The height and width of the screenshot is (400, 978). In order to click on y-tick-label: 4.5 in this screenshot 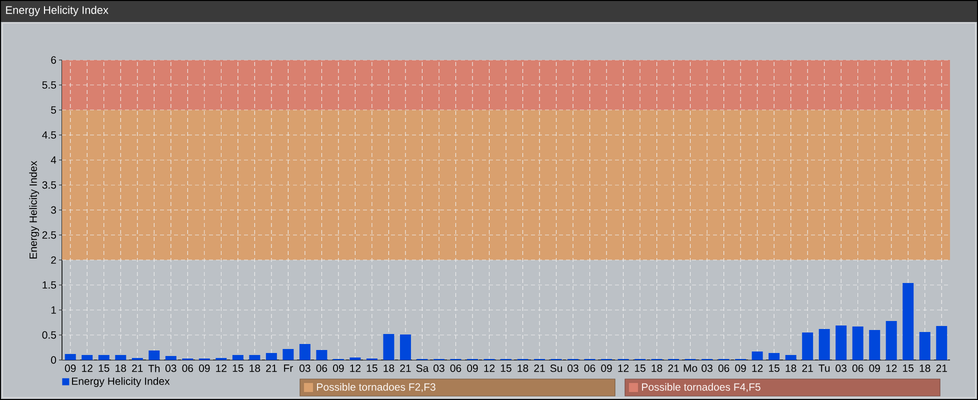, I will do `click(49, 135)`.